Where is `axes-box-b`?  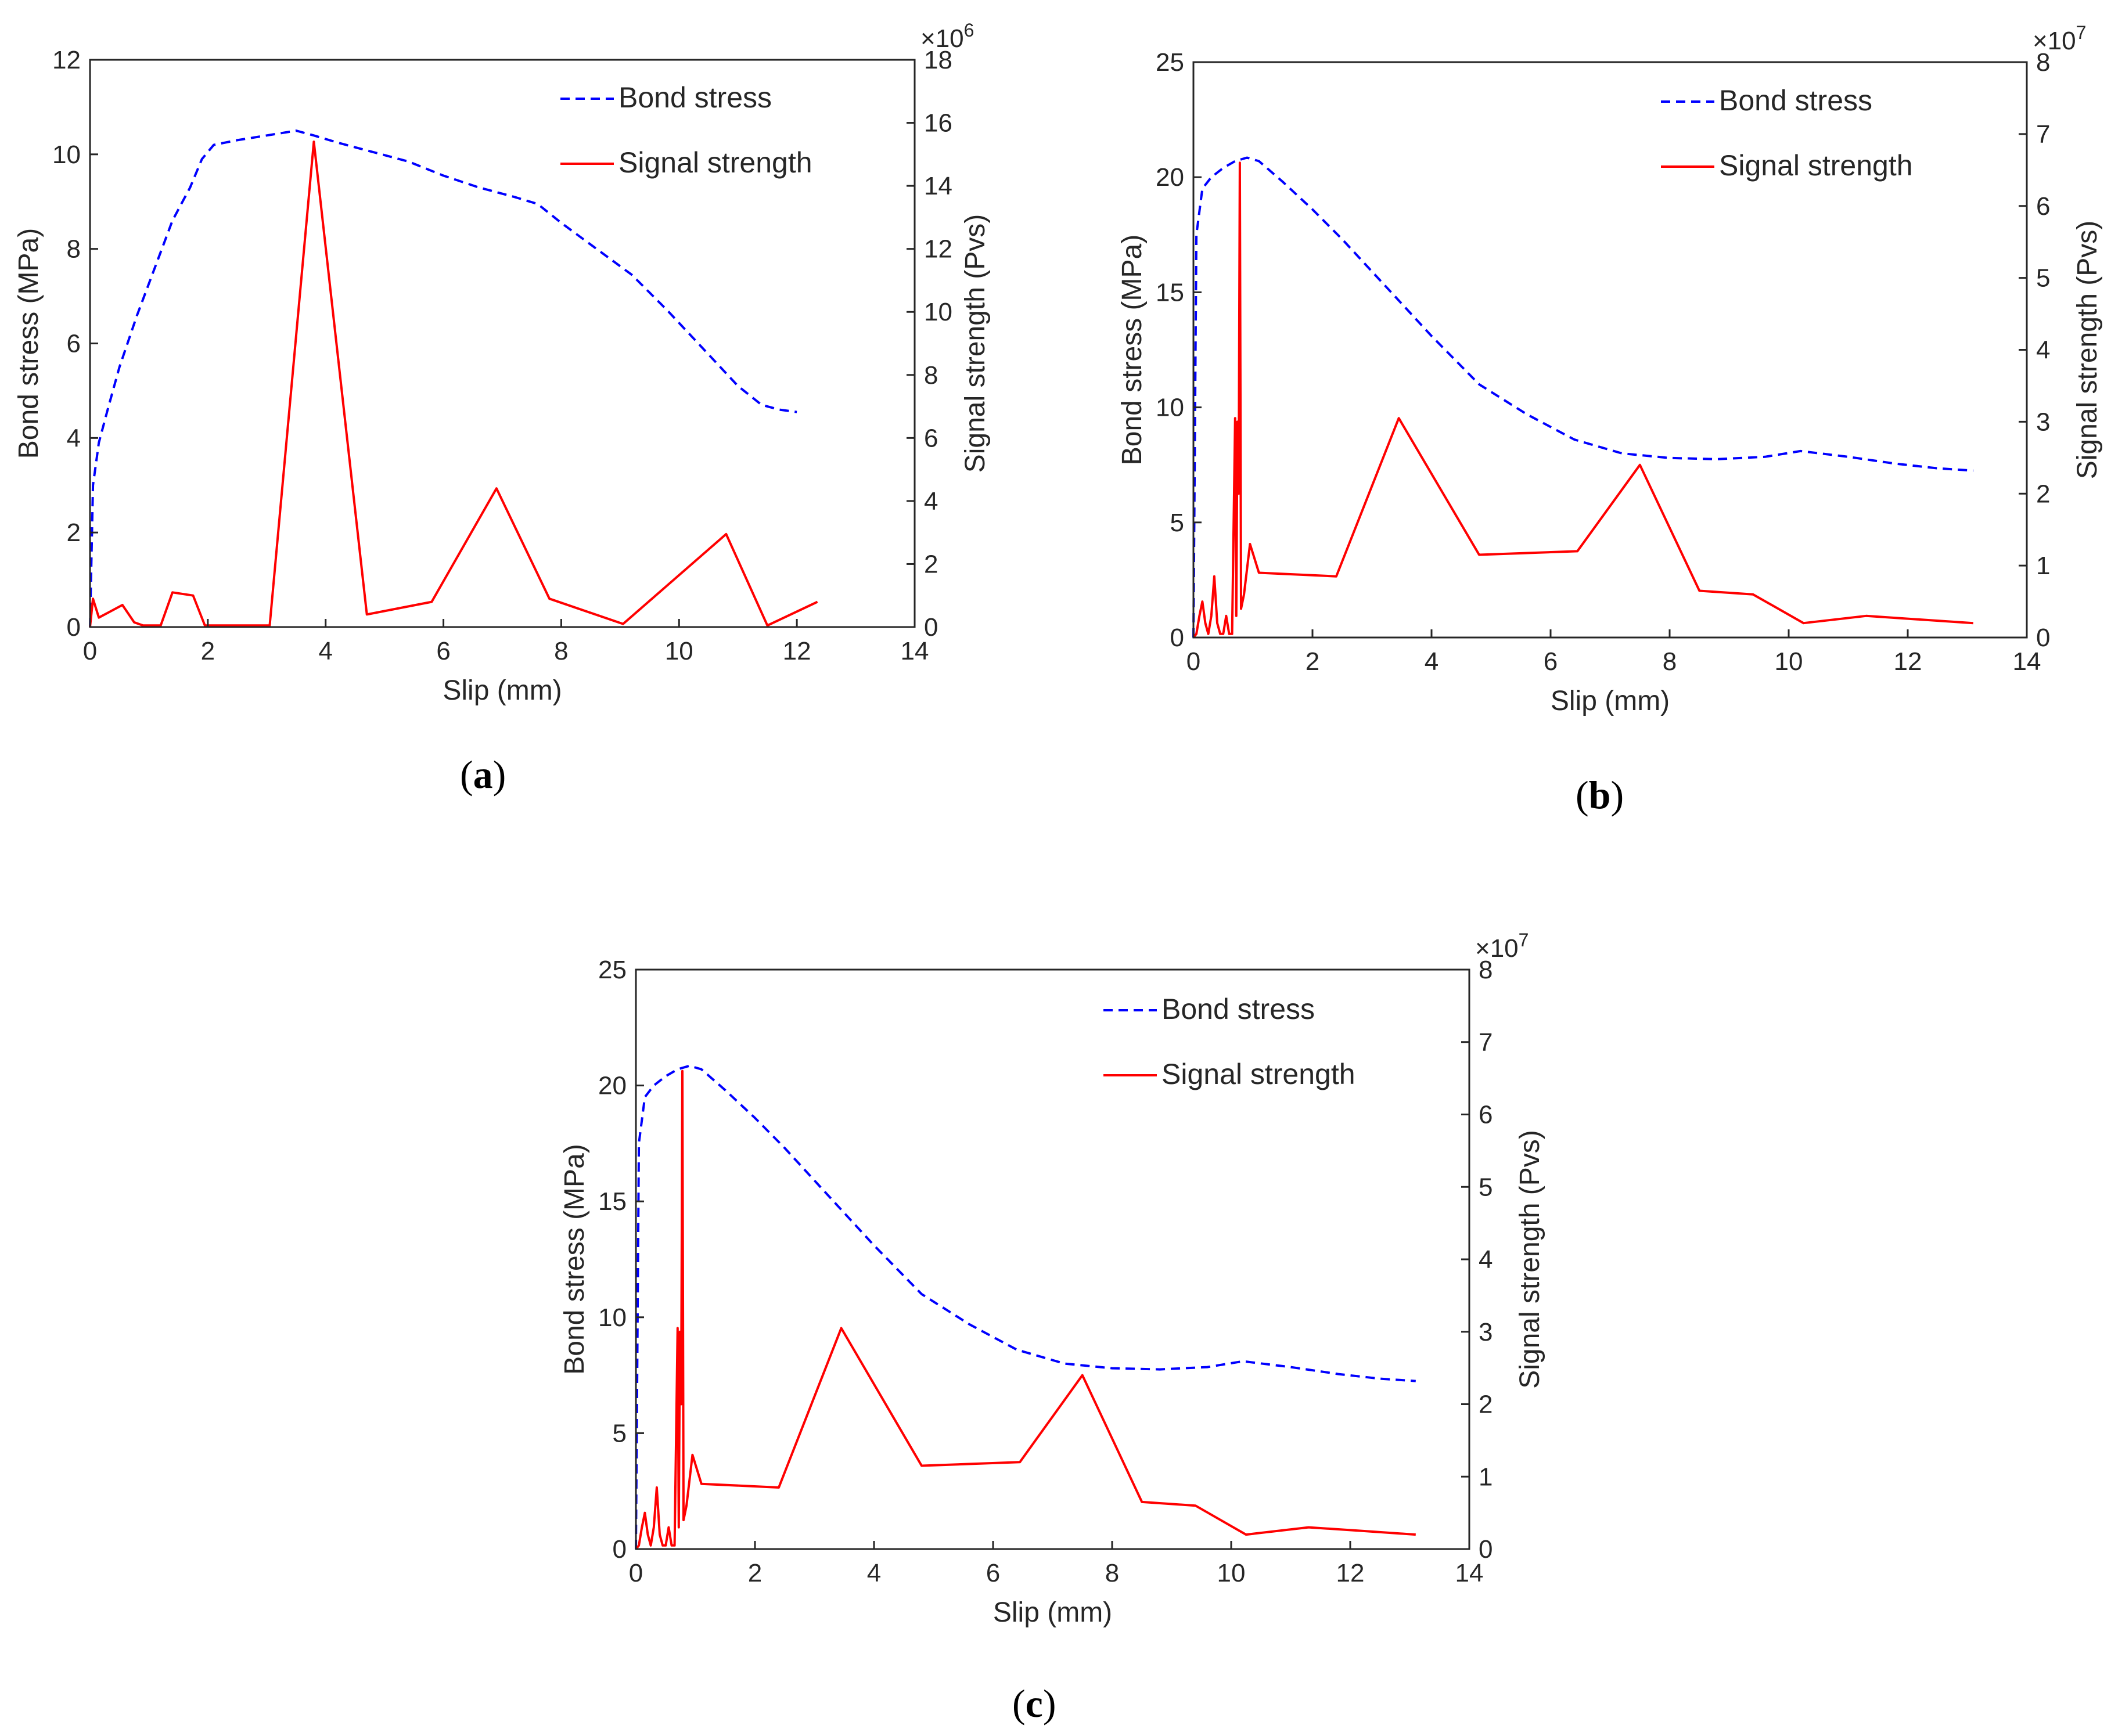
axes-box-b is located at coordinates (1610, 350).